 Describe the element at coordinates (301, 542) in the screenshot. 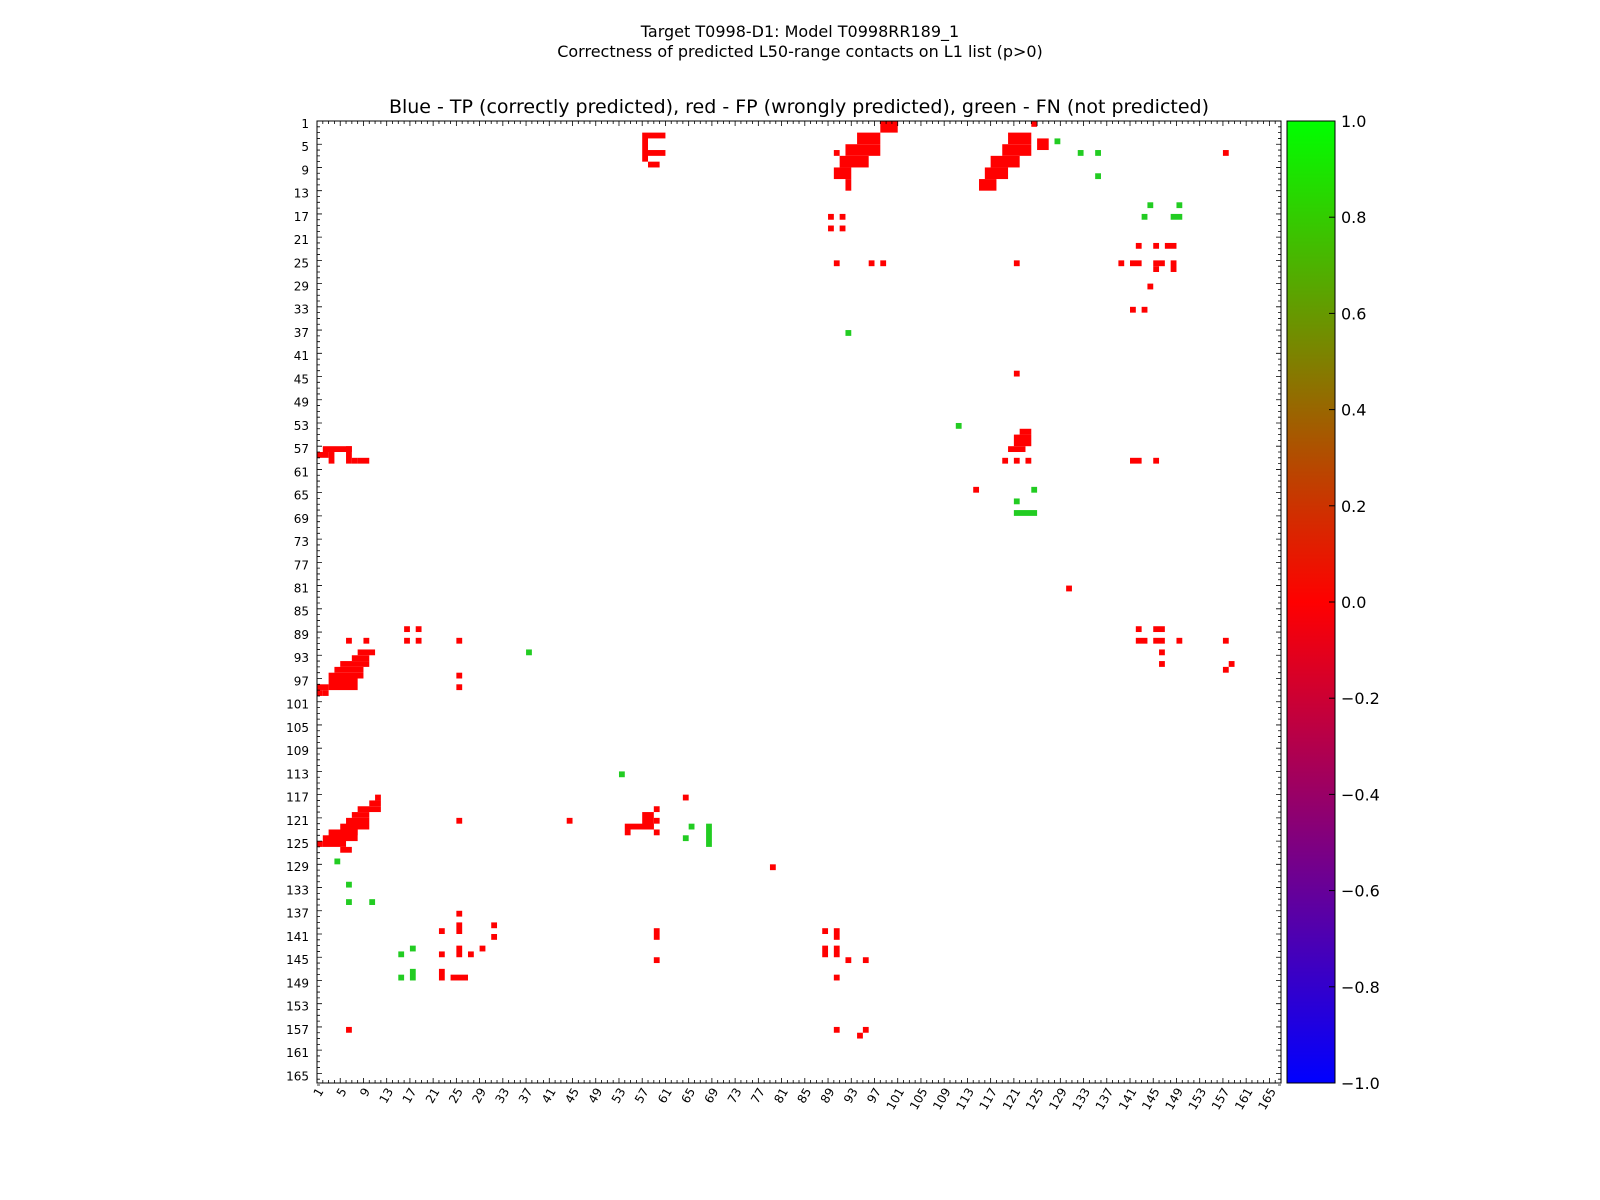

I see `y-tick-label: 73` at that location.